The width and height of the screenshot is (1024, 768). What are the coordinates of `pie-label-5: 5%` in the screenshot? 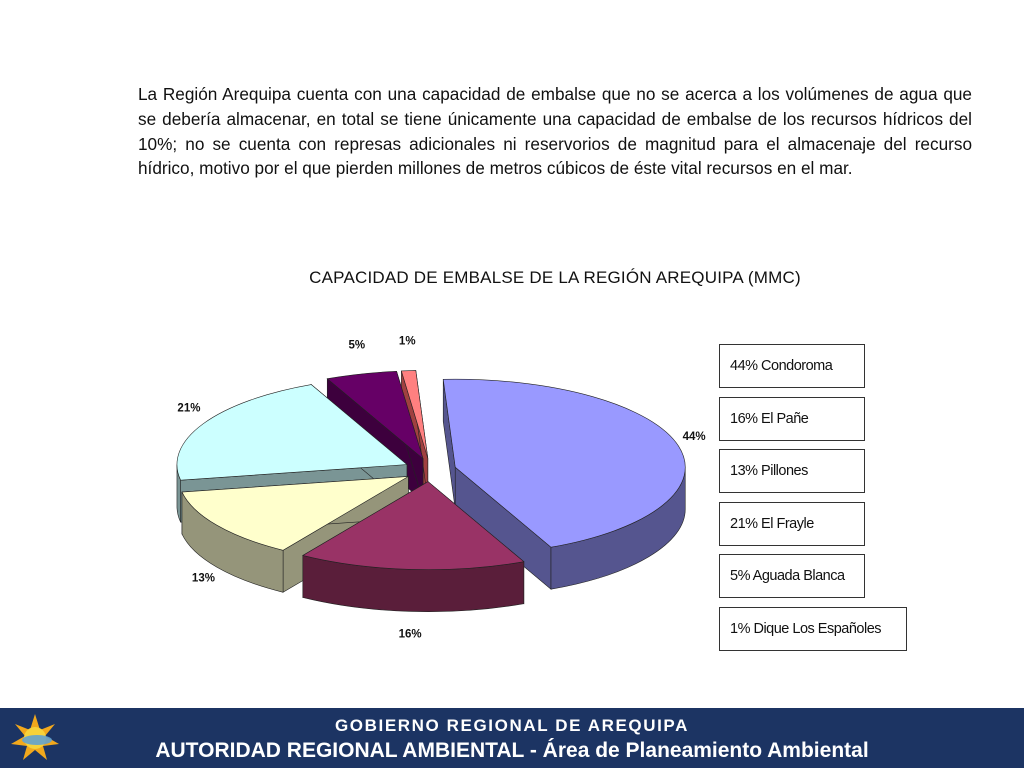 It's located at (357, 346).